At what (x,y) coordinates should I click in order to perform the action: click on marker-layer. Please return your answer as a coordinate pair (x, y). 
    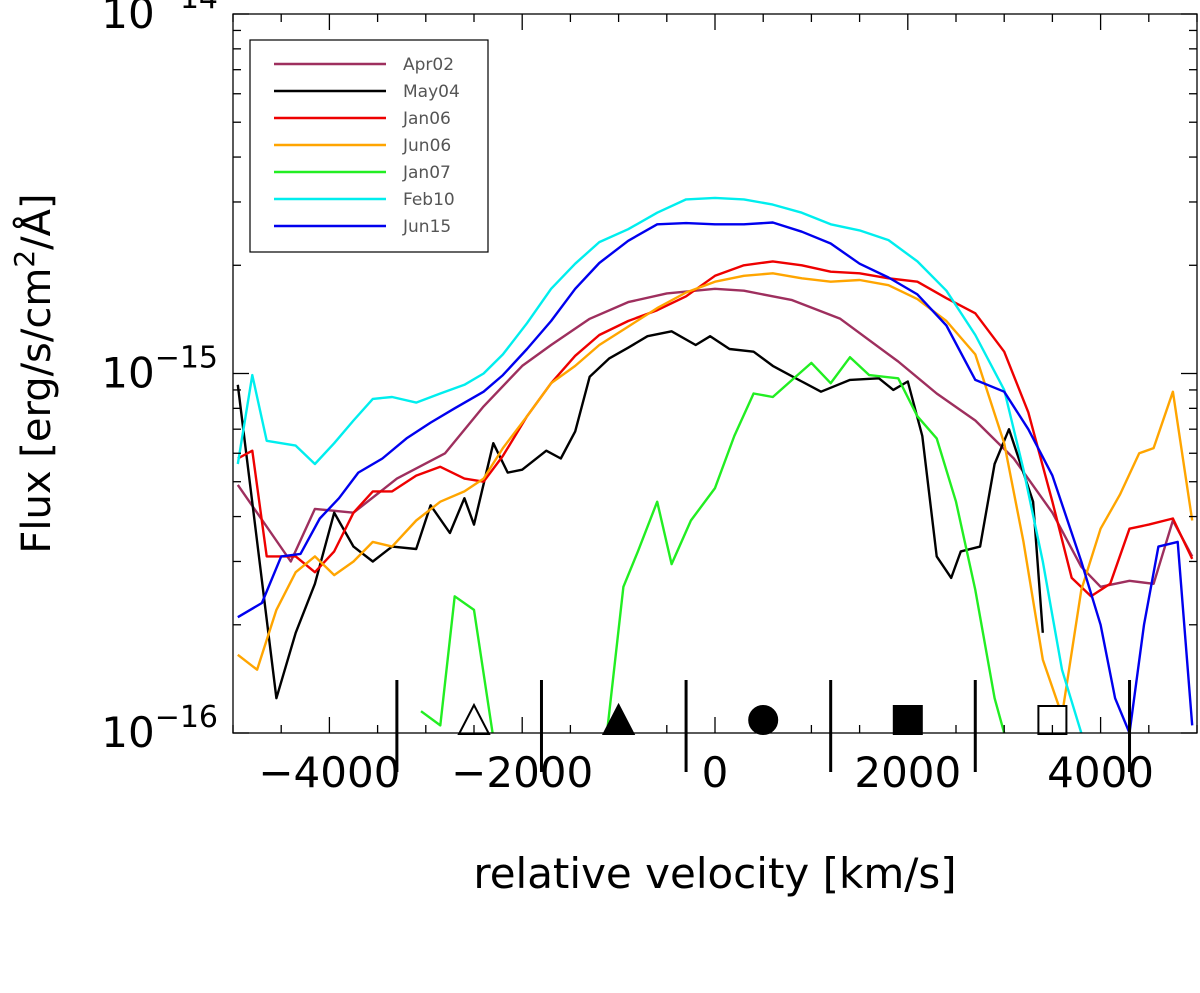
    Looking at the image, I should click on (763, 726).